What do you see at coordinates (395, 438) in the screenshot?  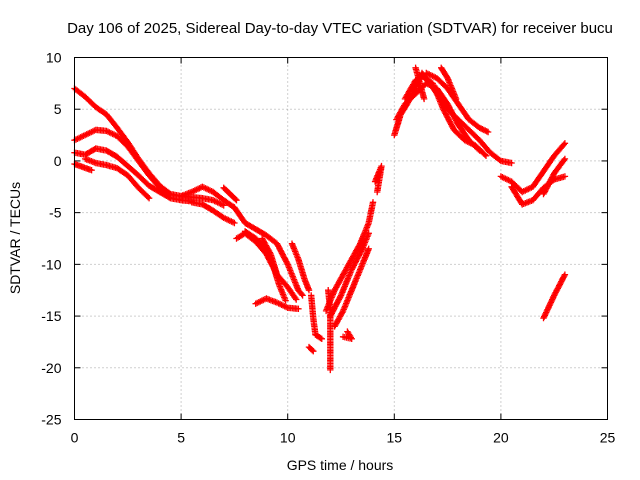 I see `x-tick-label: 15` at bounding box center [395, 438].